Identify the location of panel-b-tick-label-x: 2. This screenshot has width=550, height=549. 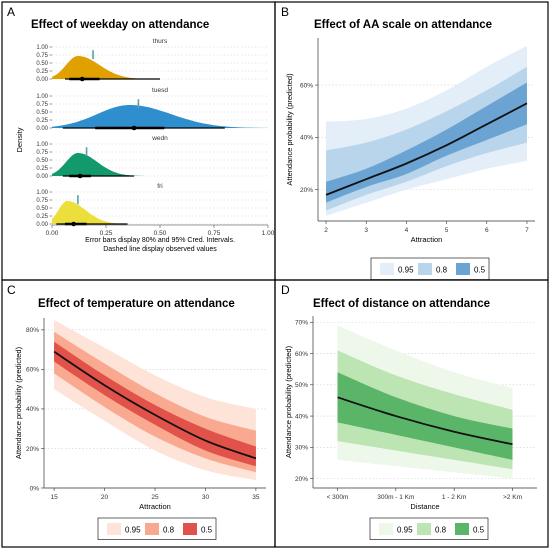
(326, 230).